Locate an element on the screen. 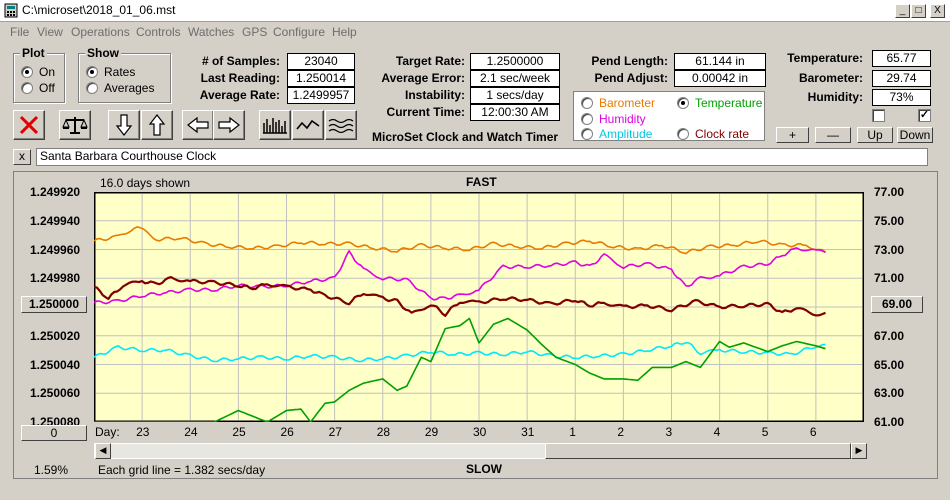  bar-graph-button is located at coordinates (275, 125).